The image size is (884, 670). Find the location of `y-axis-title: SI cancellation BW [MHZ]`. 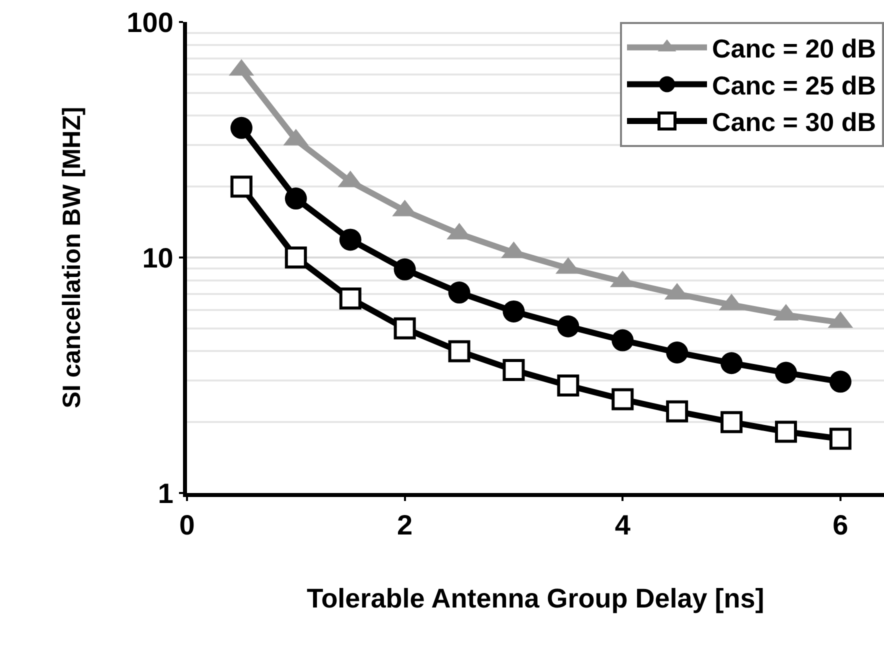

y-axis-title: SI cancellation BW [MHZ] is located at coordinates (72, 257).